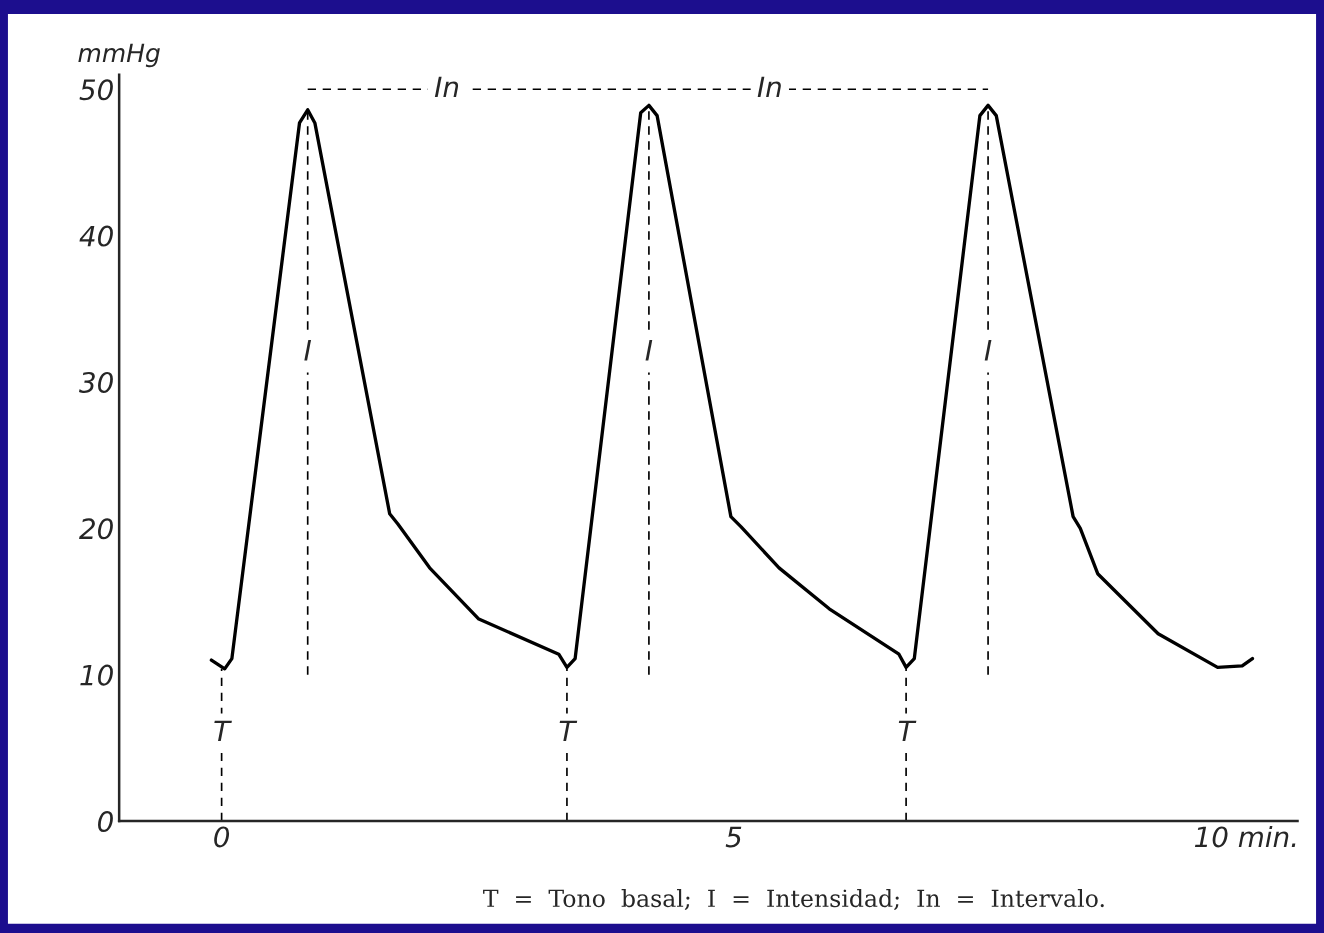  Describe the element at coordinates (96, 90) in the screenshot. I see `y-tick-label: 50` at that location.